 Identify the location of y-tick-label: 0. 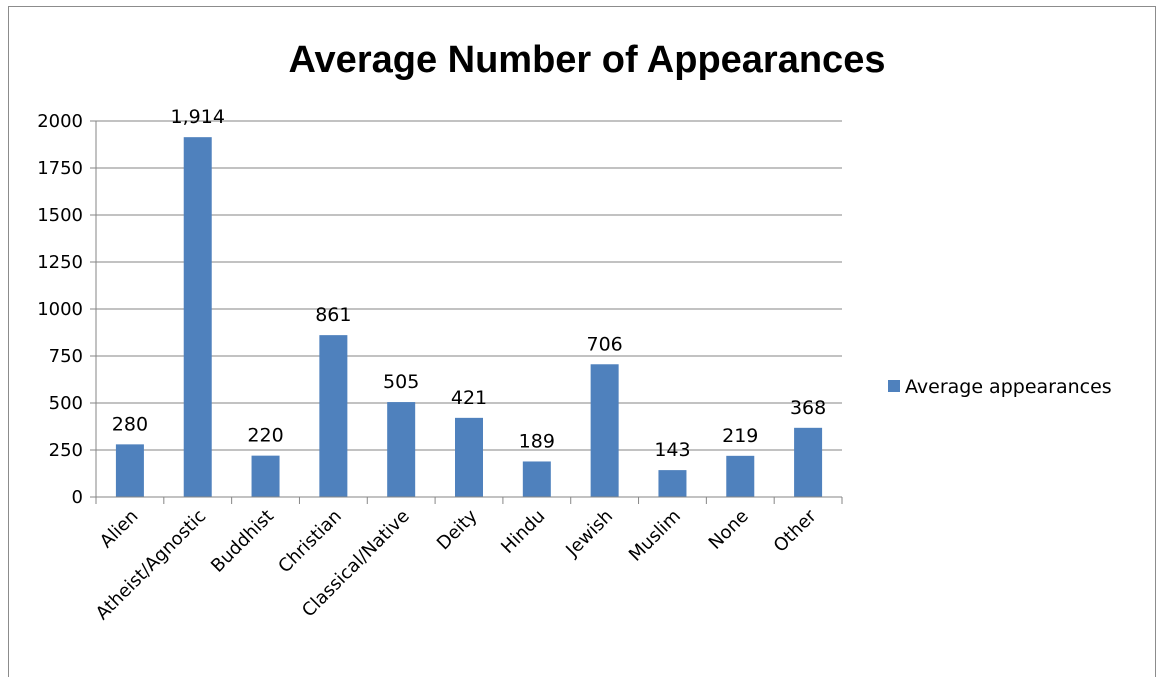
(77, 497).